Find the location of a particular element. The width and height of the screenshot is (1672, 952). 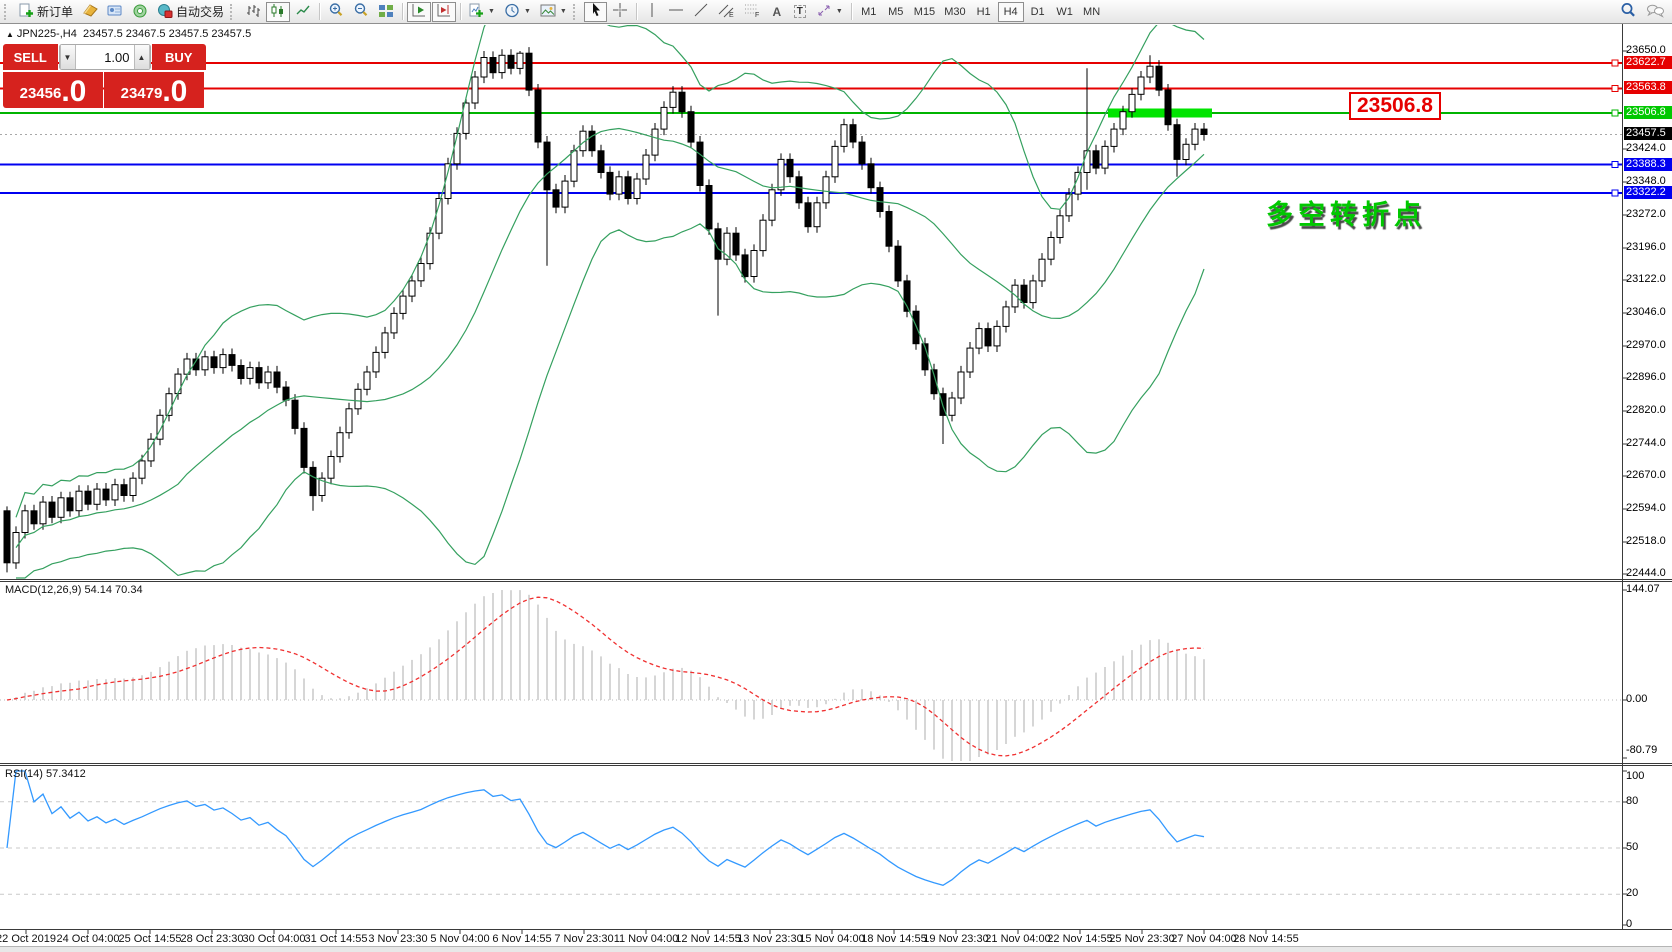

zoom-in-button is located at coordinates (336, 12).